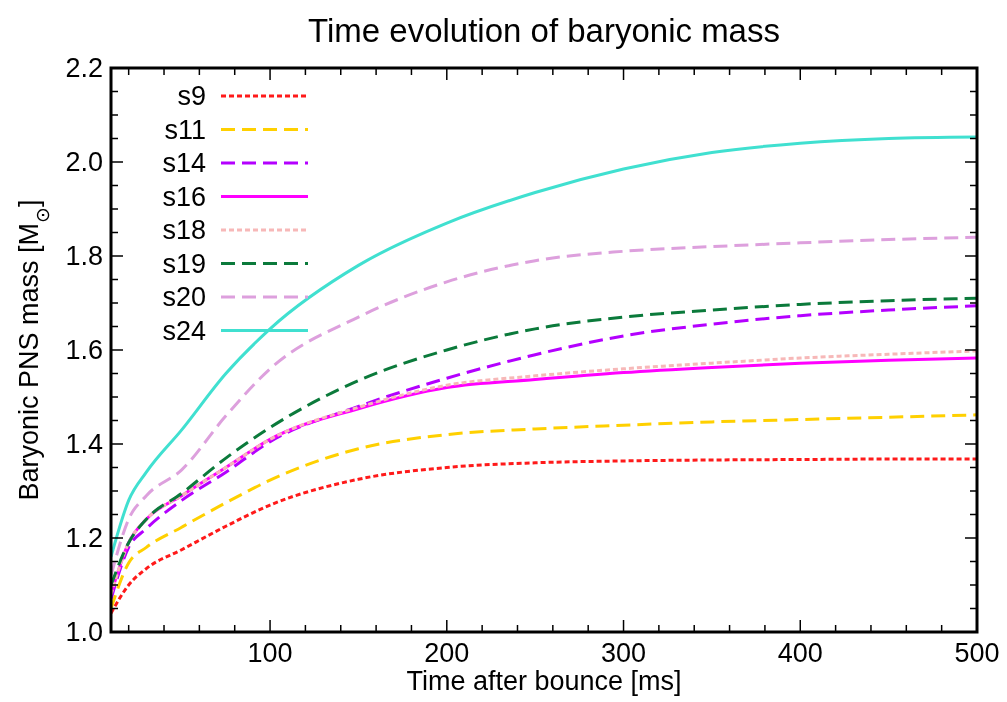  What do you see at coordinates (84, 256) in the screenshot?
I see `y-tick-label: 1.8` at bounding box center [84, 256].